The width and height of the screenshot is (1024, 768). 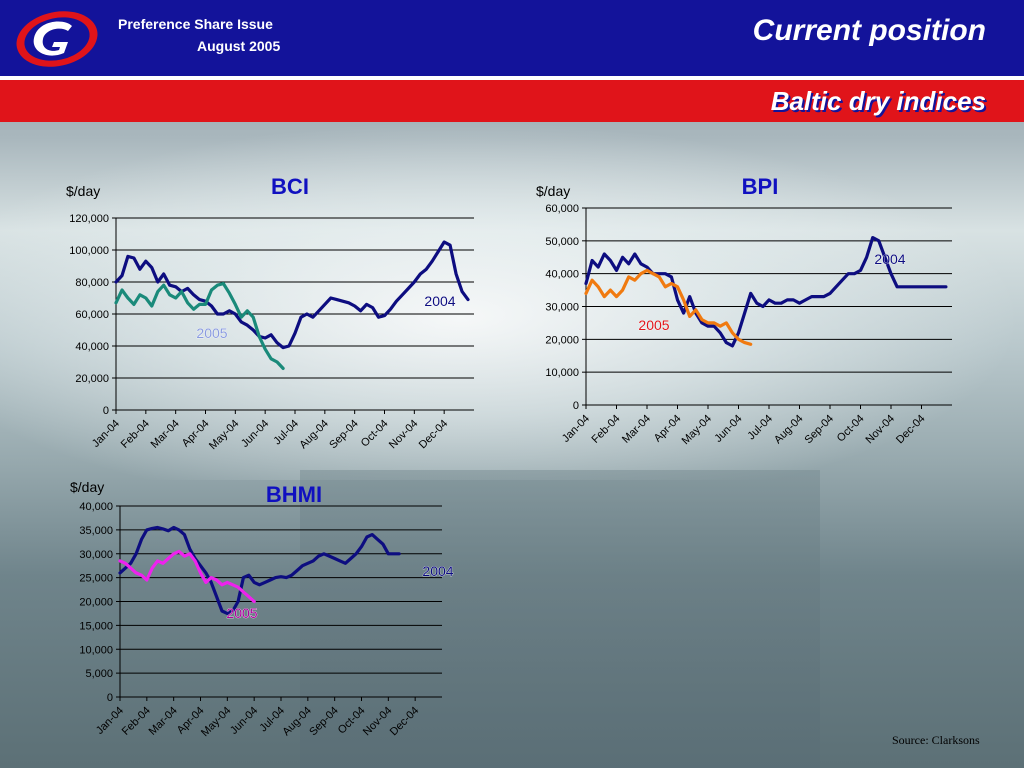 What do you see at coordinates (911, 430) in the screenshot?
I see `bpi-x-tick-label: Dec-04` at bounding box center [911, 430].